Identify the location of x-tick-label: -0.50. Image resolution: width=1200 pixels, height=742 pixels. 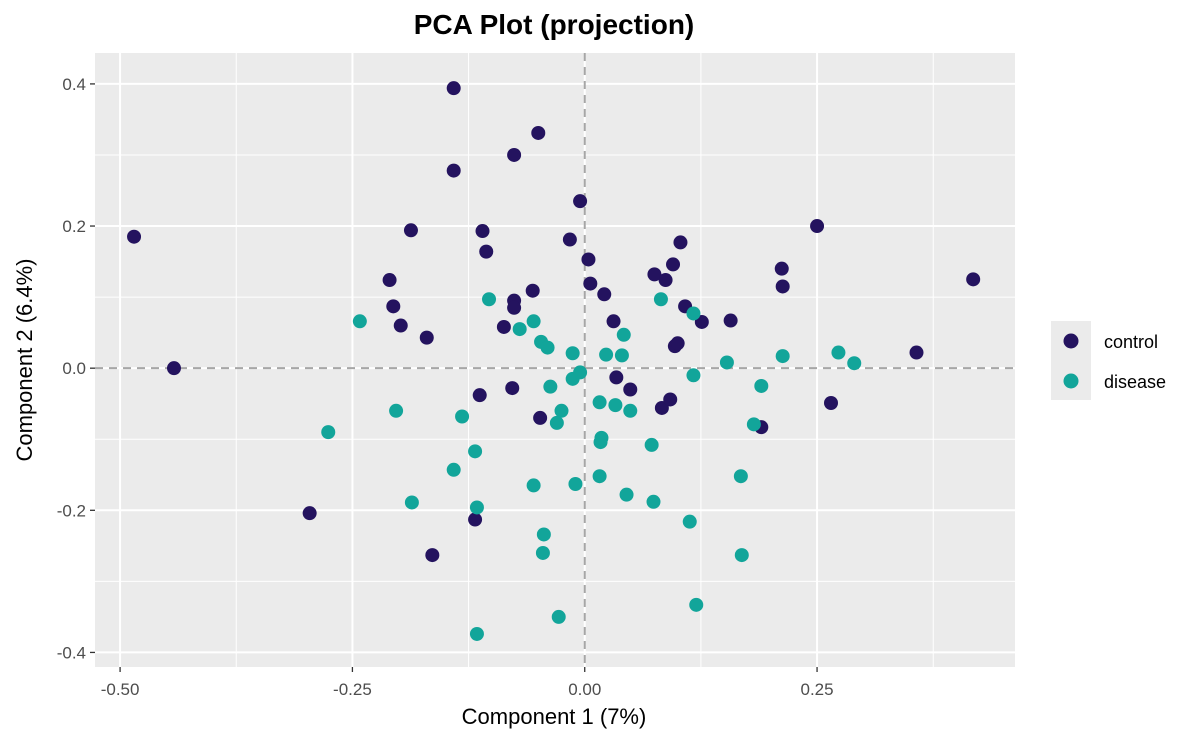
(120, 689).